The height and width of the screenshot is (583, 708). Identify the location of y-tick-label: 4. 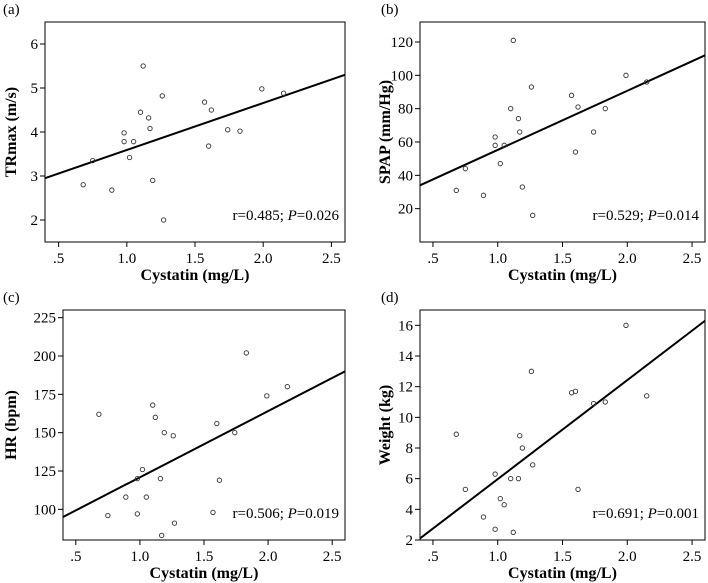
(410, 510).